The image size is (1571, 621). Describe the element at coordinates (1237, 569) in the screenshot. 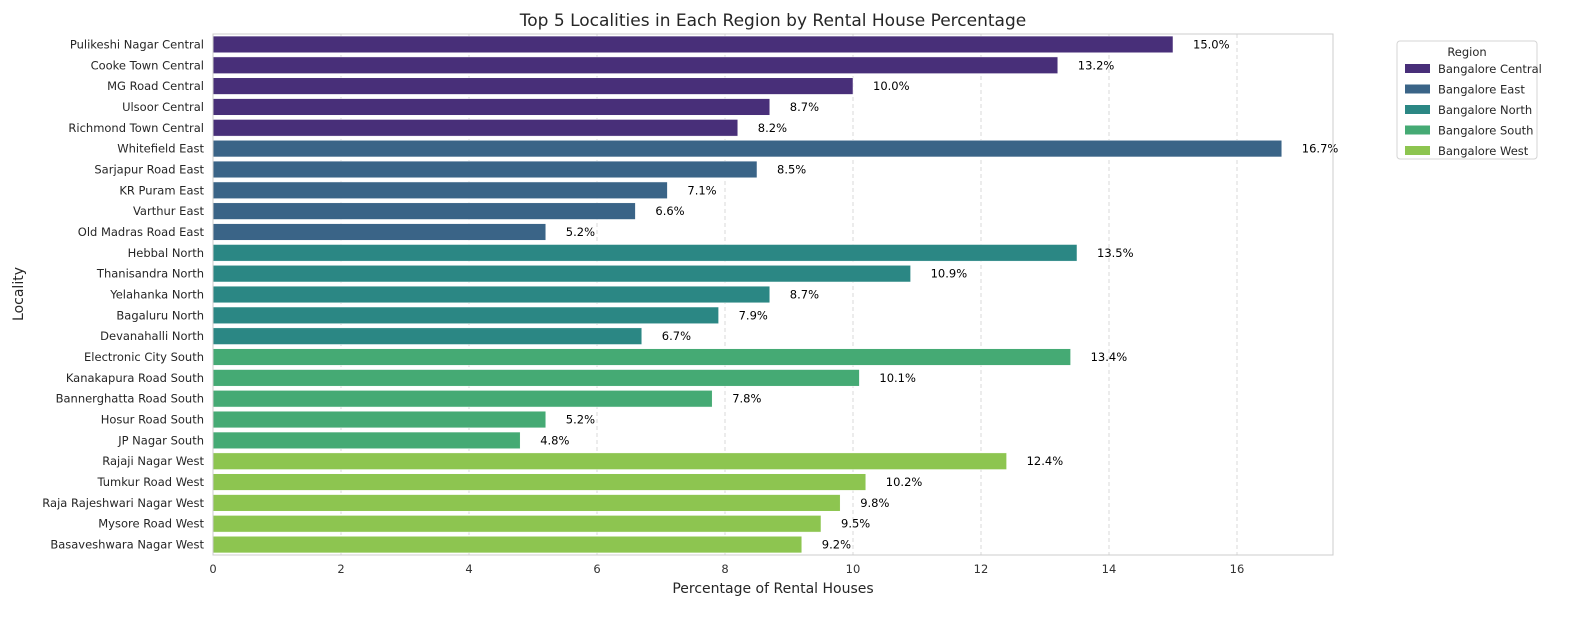

I see `x-tick-label: 16` at that location.